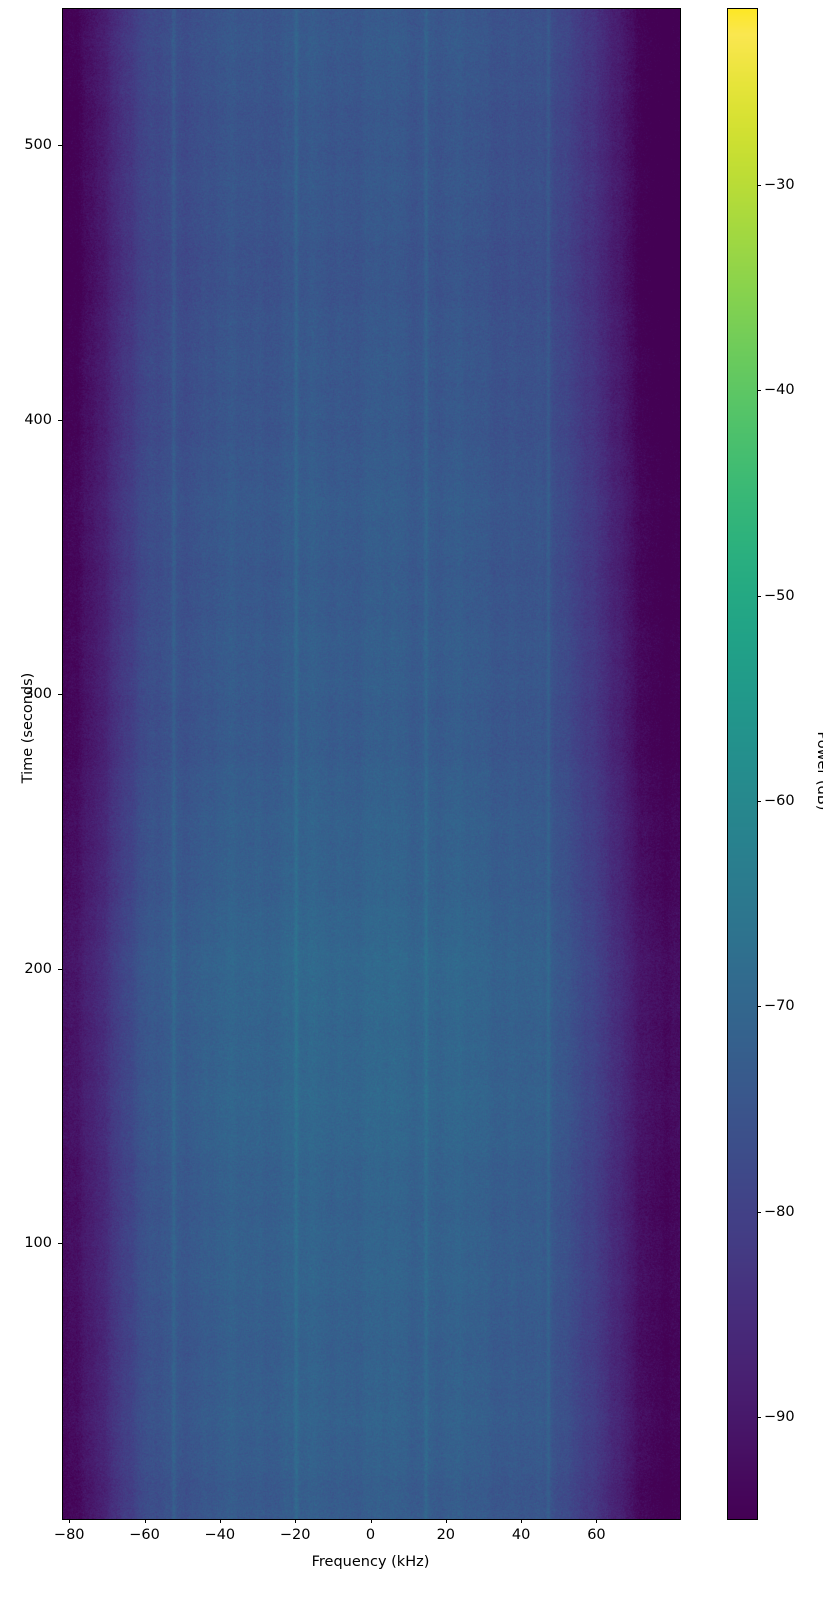 The image size is (823, 1603). Describe the element at coordinates (779, 801) in the screenshot. I see `colorbar-tick-label: −60` at that location.